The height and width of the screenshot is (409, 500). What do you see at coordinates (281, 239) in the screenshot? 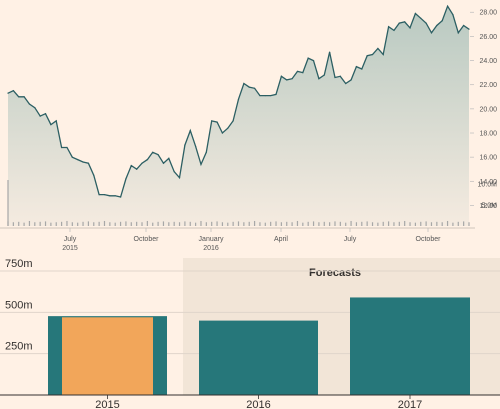
I see `x-tick-label-3: April` at bounding box center [281, 239].